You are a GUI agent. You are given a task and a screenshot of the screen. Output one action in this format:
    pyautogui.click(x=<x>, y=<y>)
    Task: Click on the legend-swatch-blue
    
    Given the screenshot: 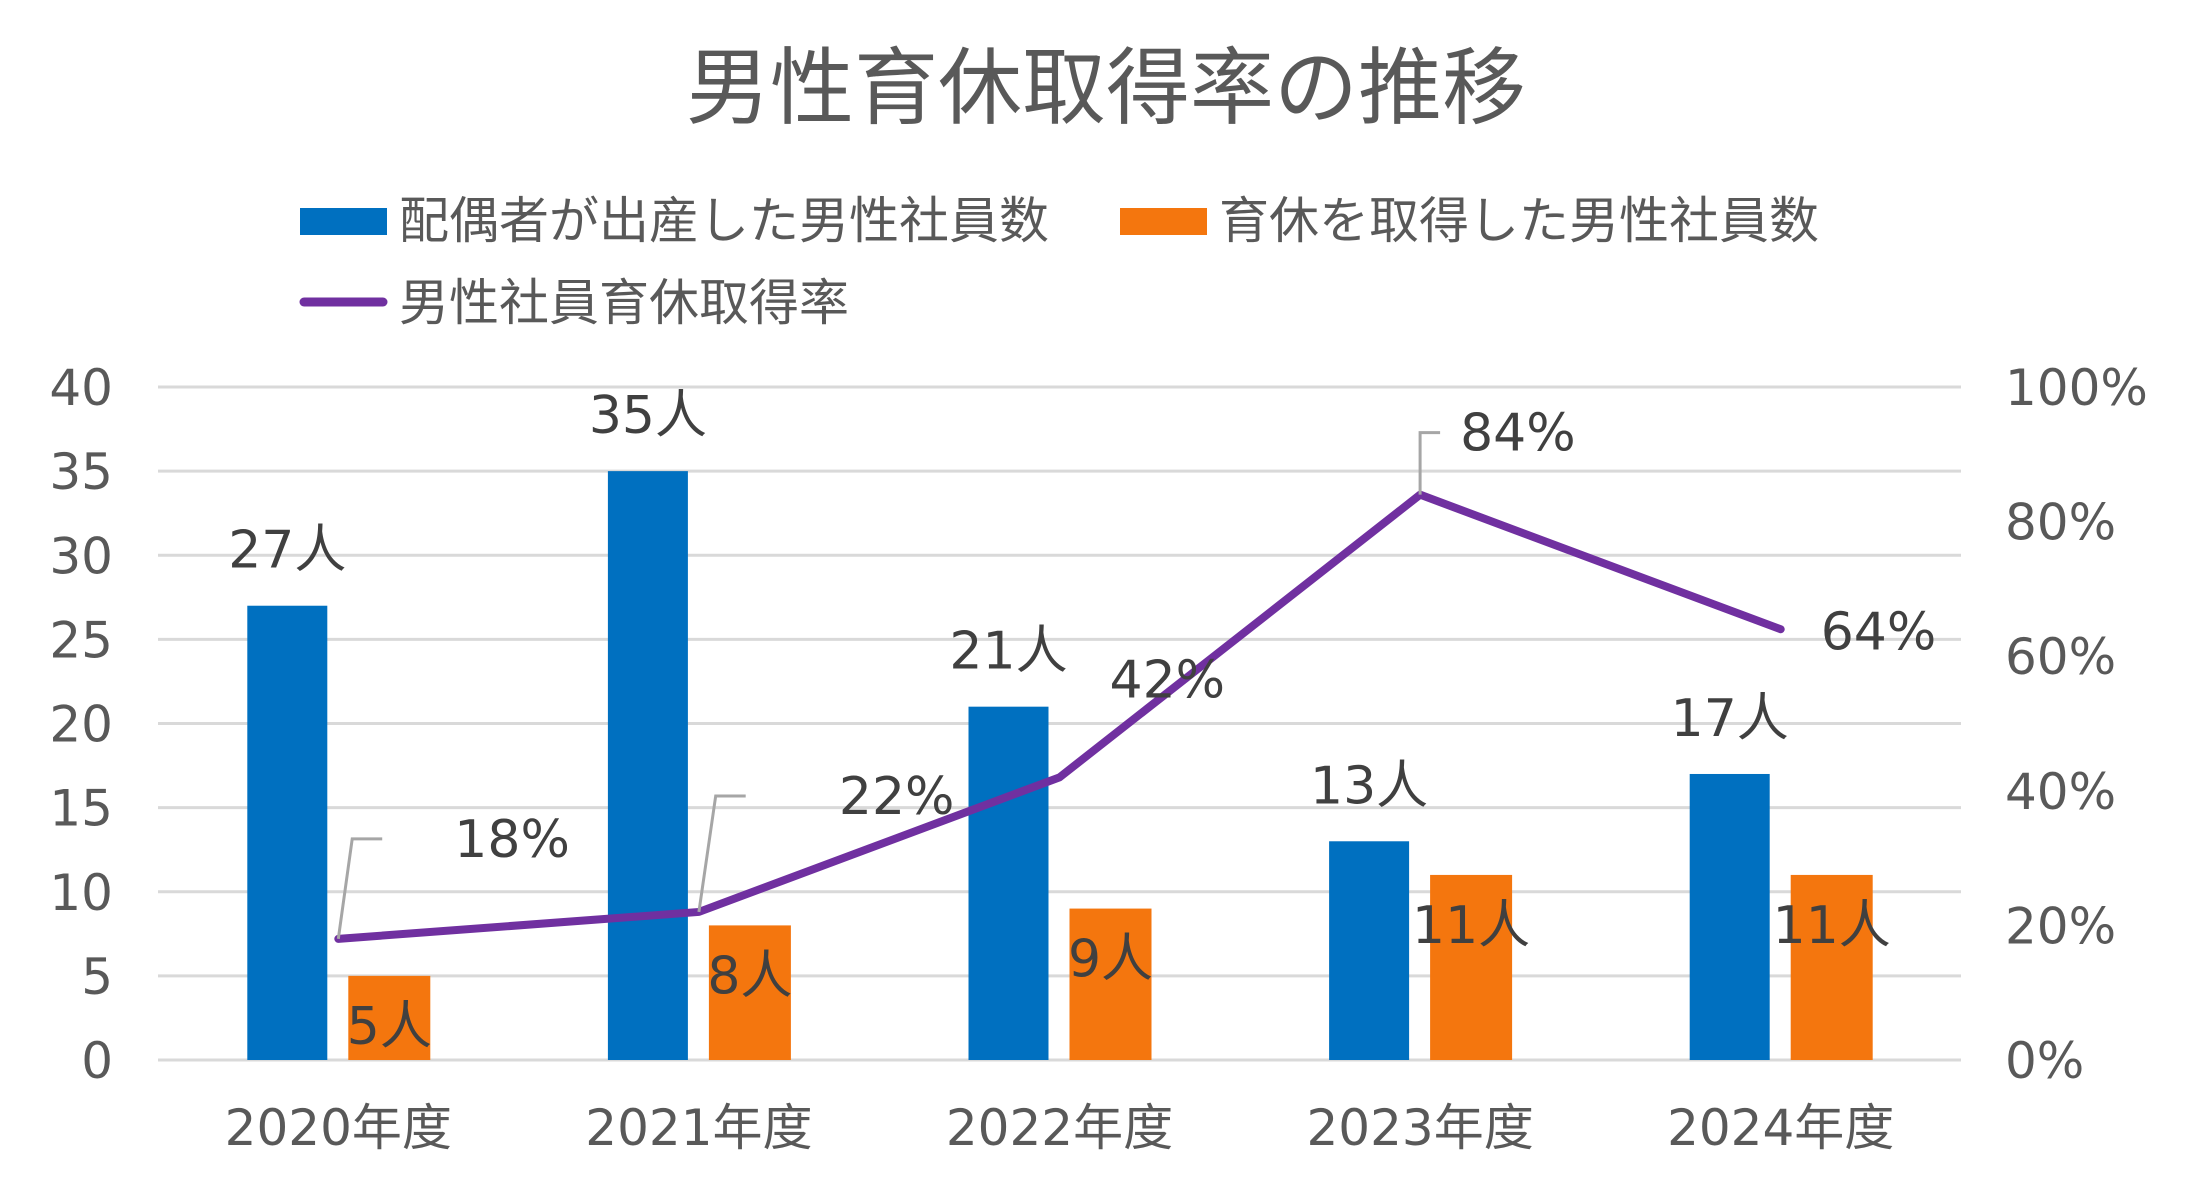 What is the action you would take?
    pyautogui.click(x=343, y=221)
    